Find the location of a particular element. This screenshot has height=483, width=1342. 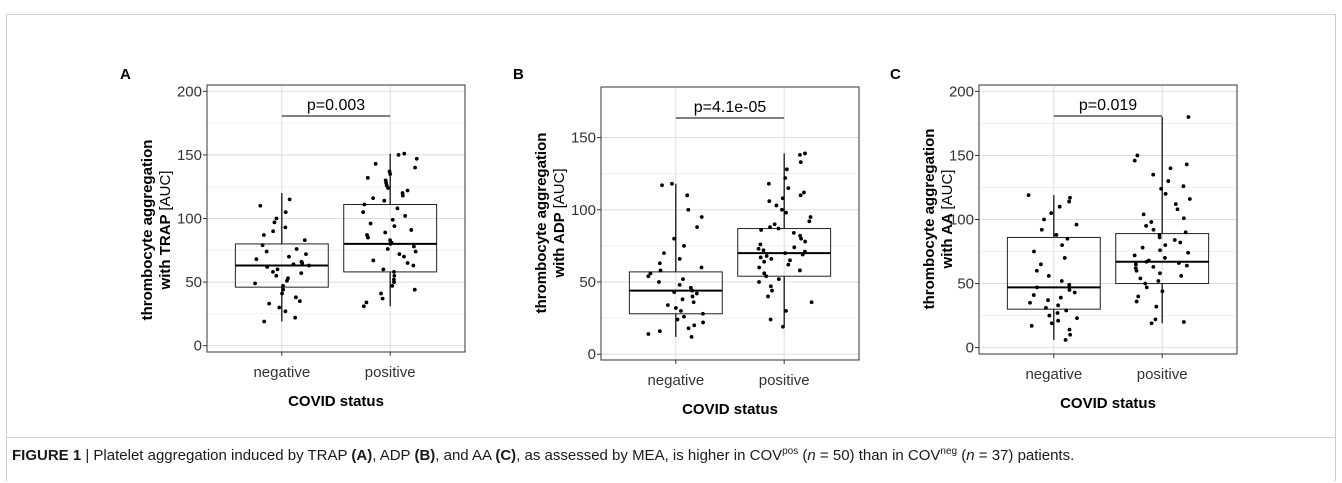

y-tick-label: 100 is located at coordinates (961, 220).